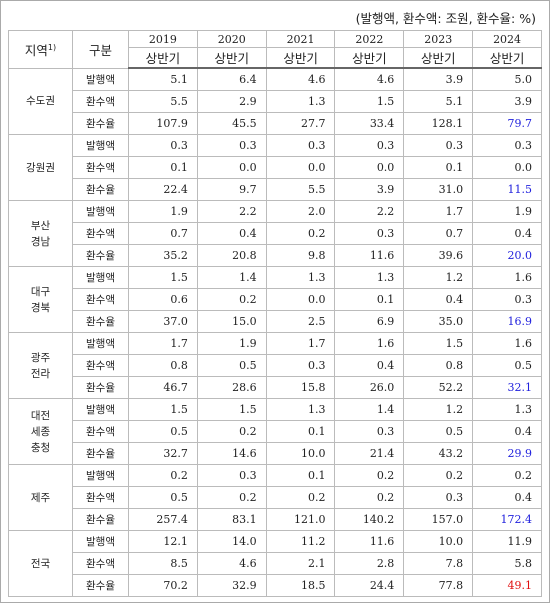  I want to click on region-header: 지역1), so click(40, 49).